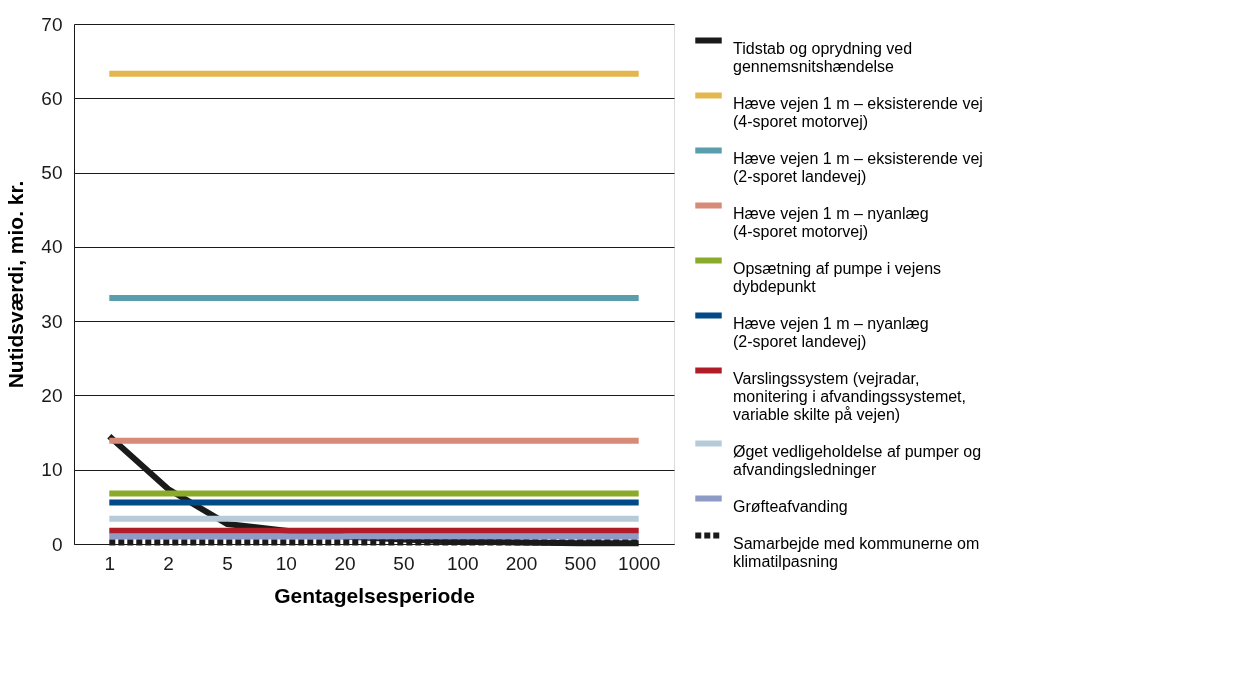 The width and height of the screenshot is (1242, 693). I want to click on legend-label: Hæve vejen 1 m – nyanlæg (4-sporet motorvej), so click(831, 222).